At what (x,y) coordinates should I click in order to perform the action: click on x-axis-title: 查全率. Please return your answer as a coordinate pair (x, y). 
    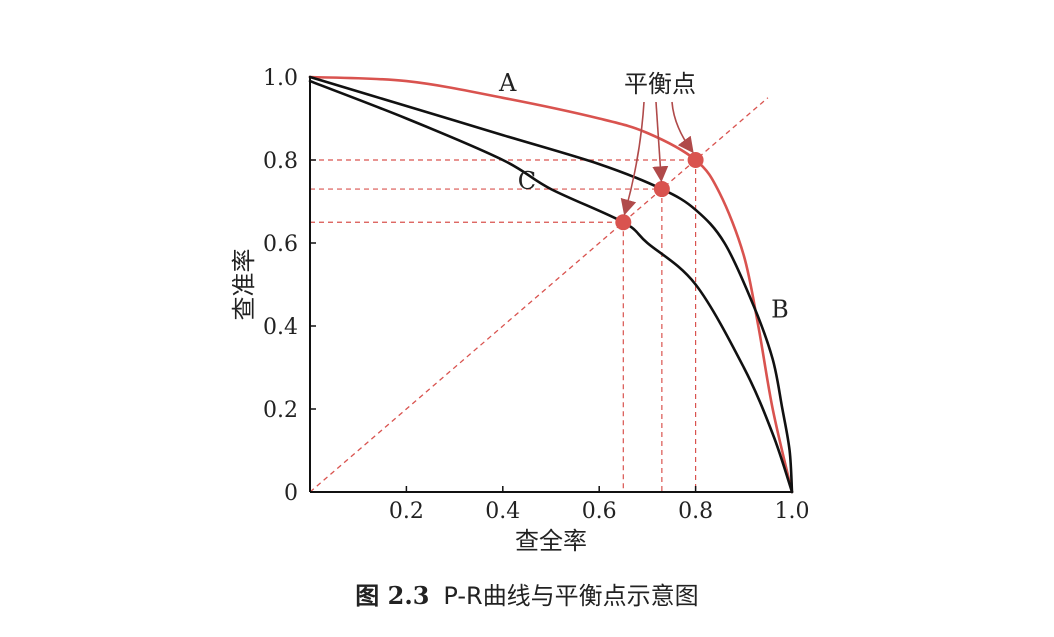
    Looking at the image, I should click on (551, 541).